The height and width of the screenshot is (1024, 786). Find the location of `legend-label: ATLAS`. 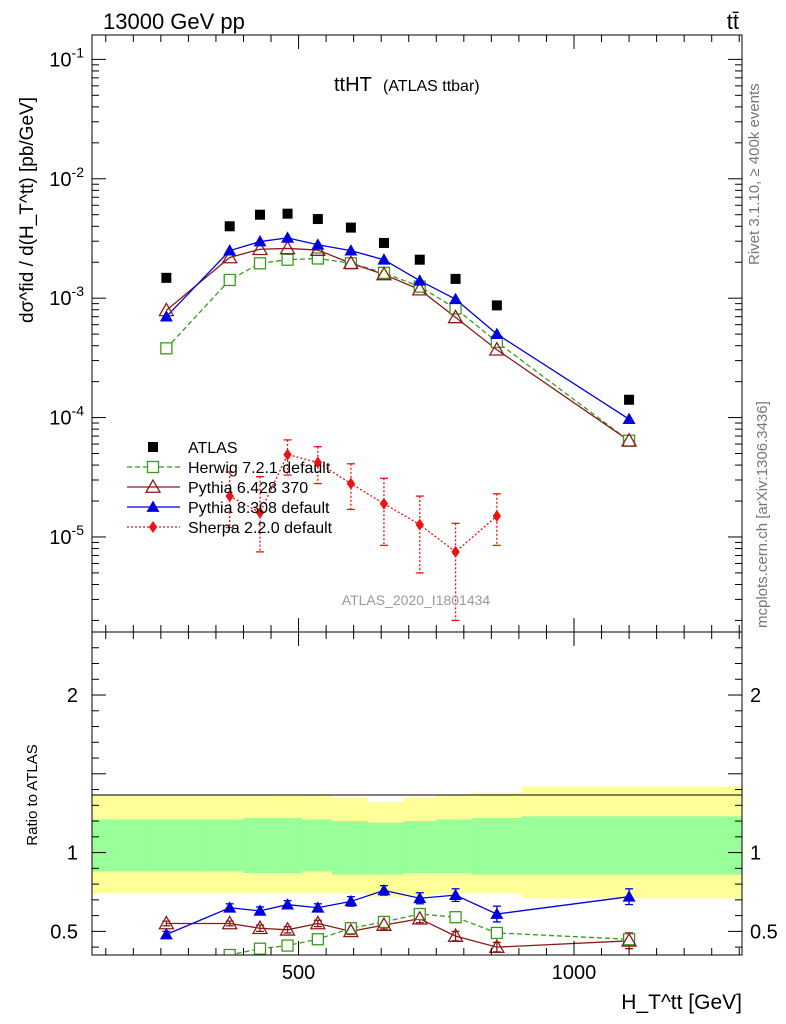

legend-label: ATLAS is located at coordinates (213, 448).